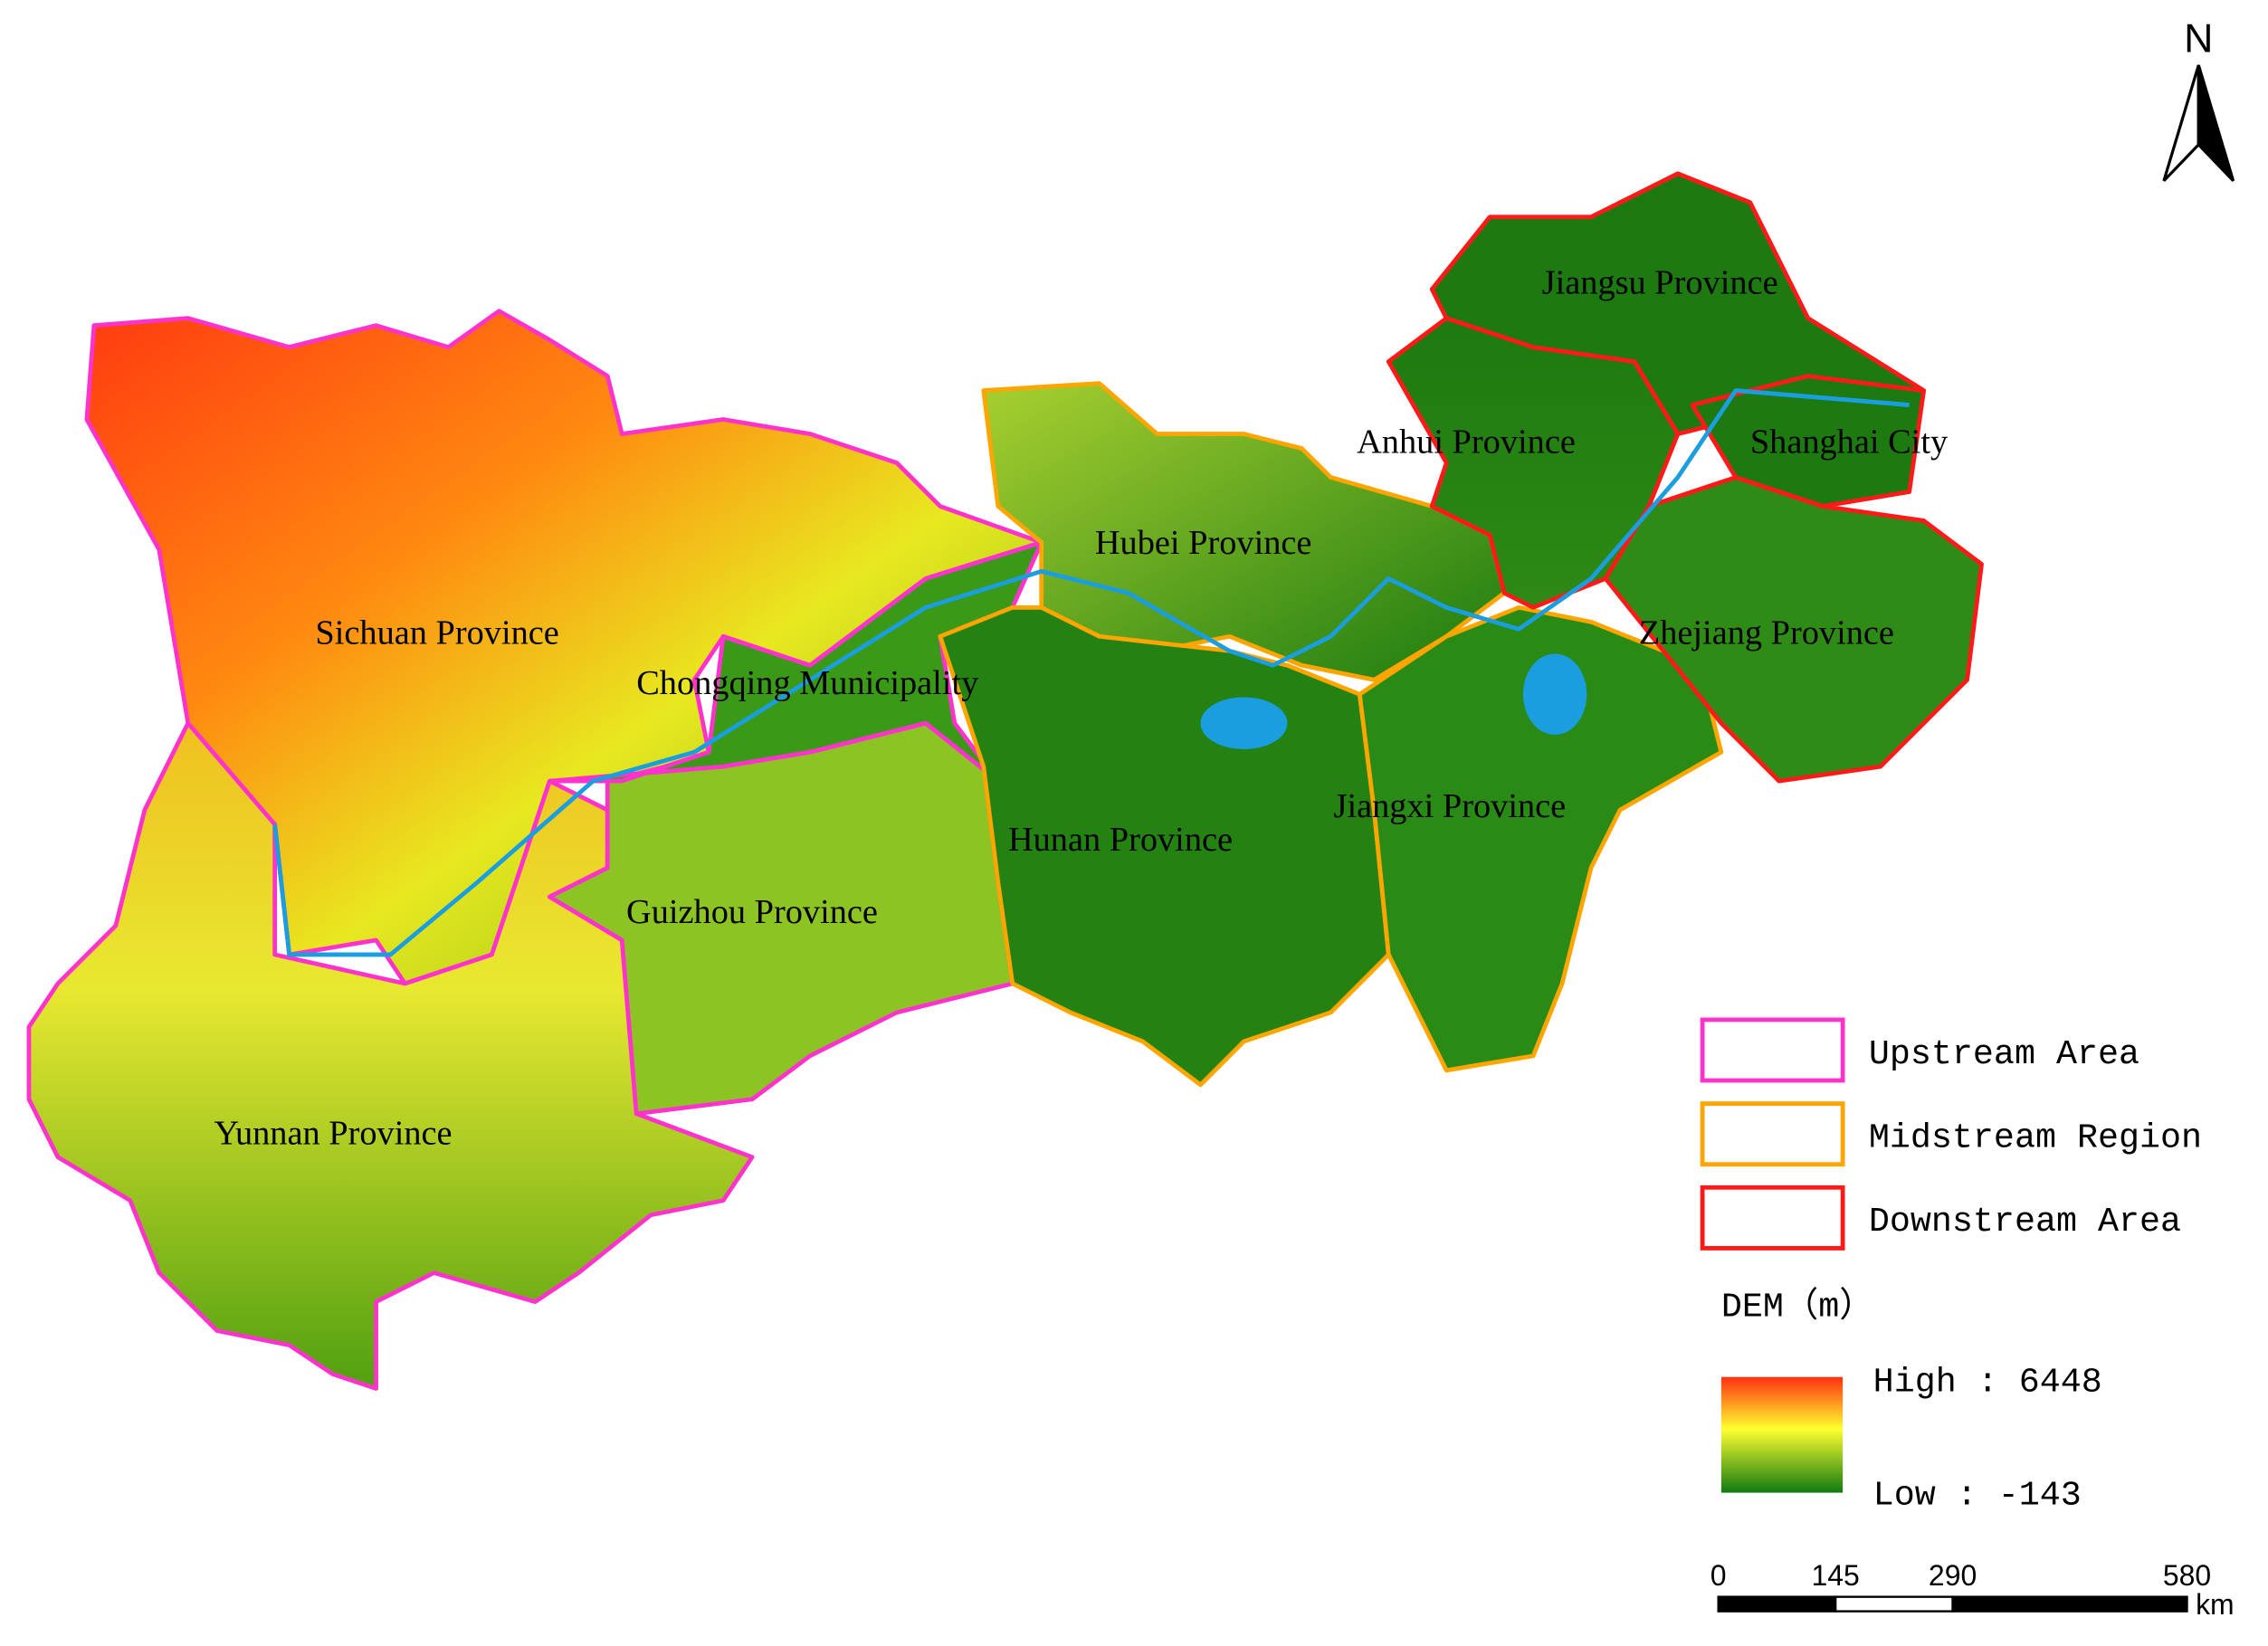 Image resolution: width=2268 pixels, height=1646 pixels. I want to click on dem-title: DEM（m）, so click(1798, 1307).